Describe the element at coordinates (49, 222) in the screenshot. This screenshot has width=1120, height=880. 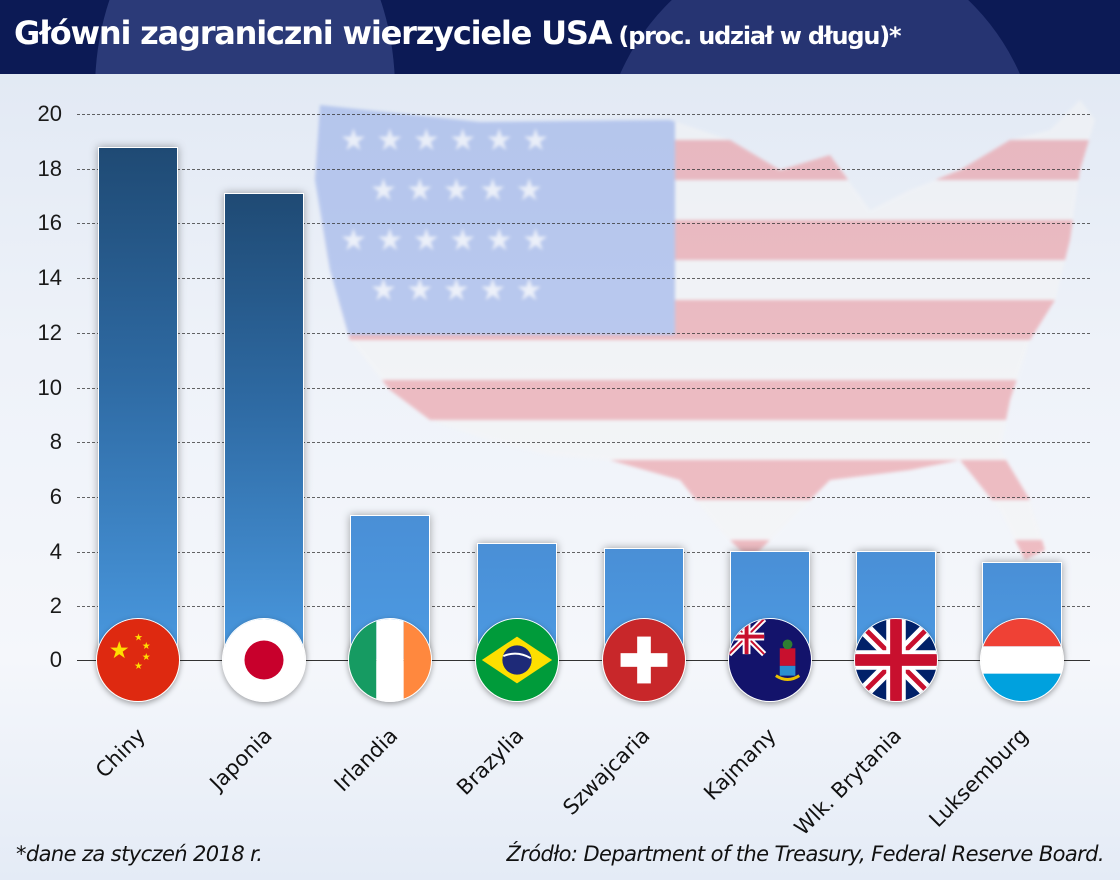
I see `y-tick-16: 16` at that location.